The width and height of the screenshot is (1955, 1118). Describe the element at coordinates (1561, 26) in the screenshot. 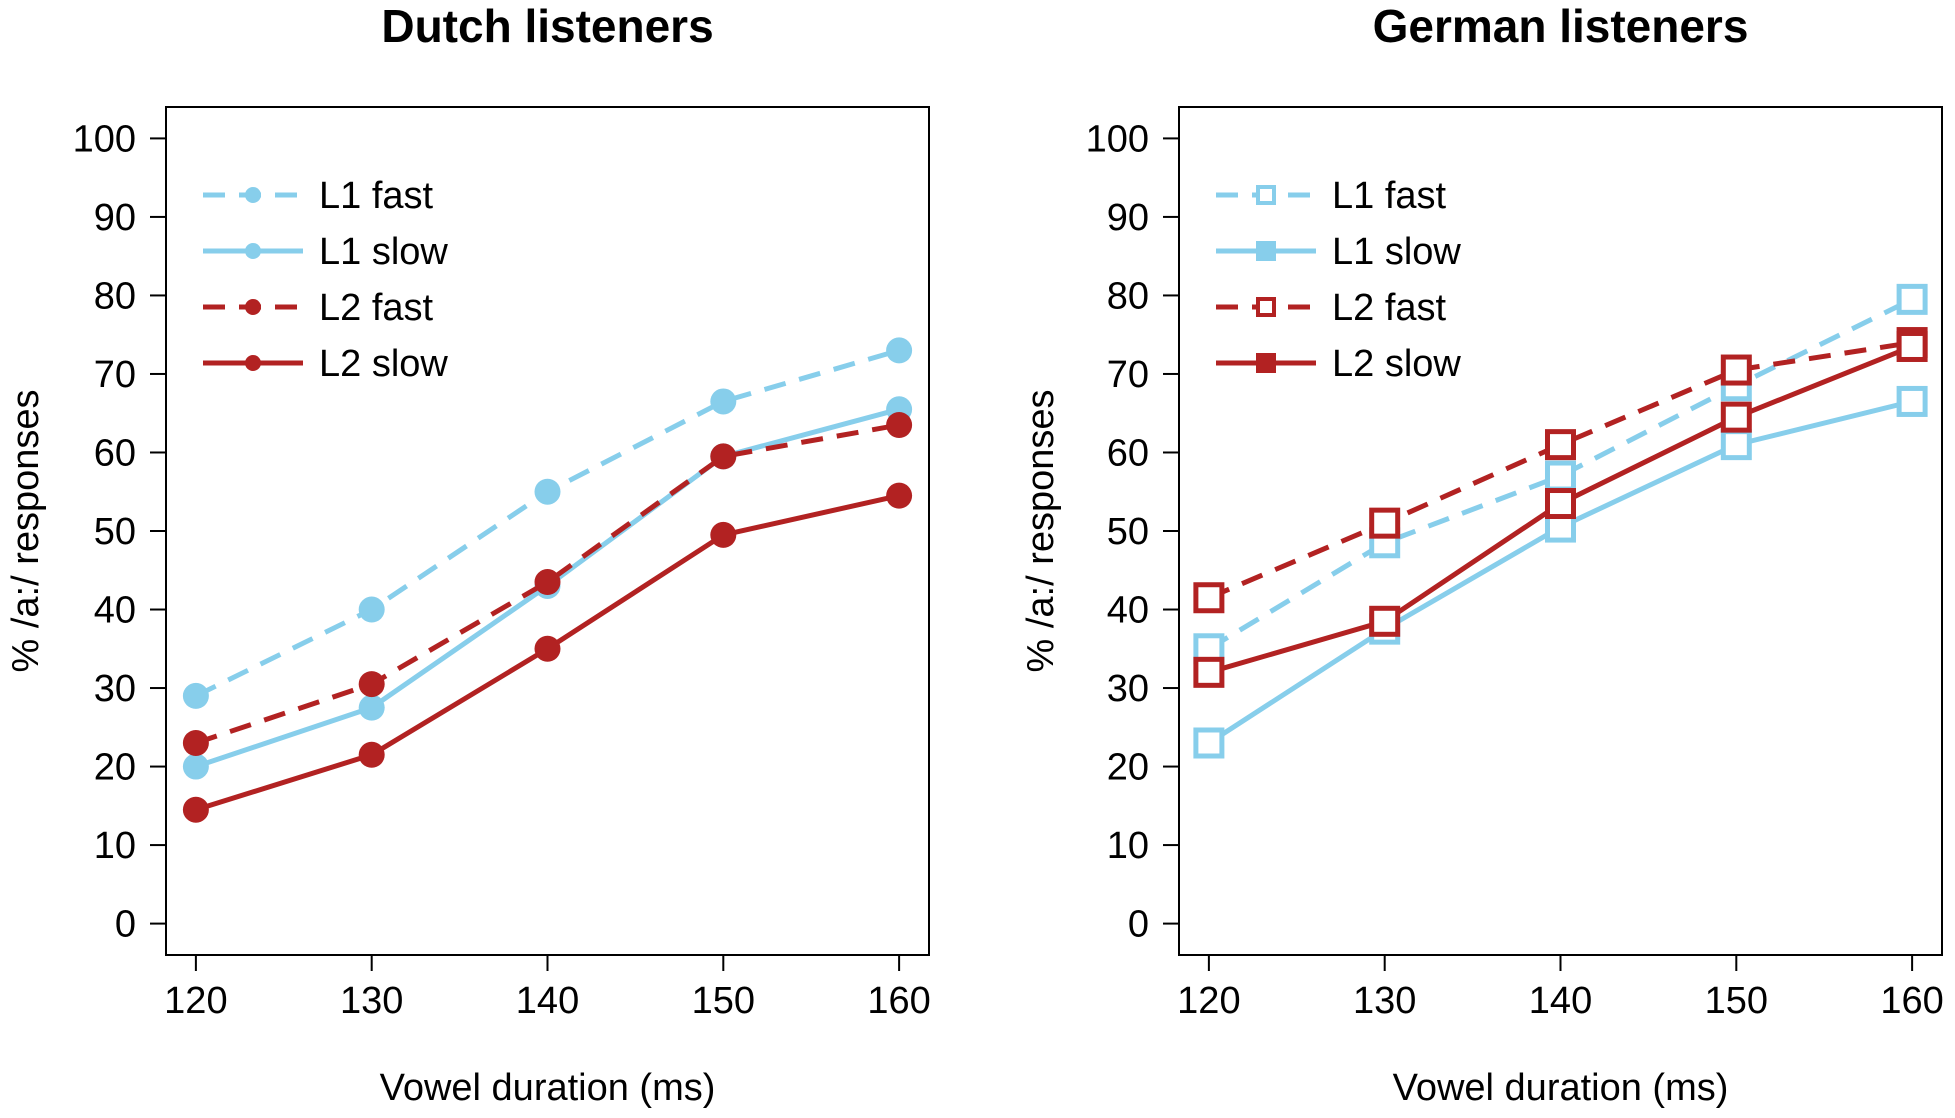

I see `chart-title: German listeners` at that location.